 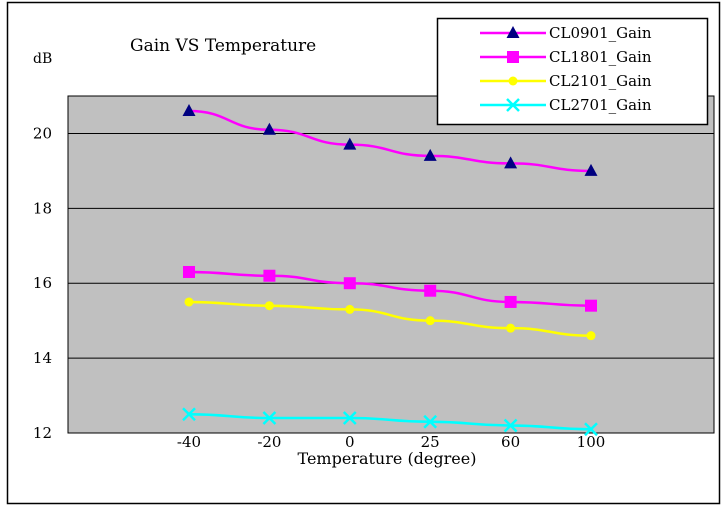 I want to click on legend-label: CL2701_Gain, so click(x=600, y=105).